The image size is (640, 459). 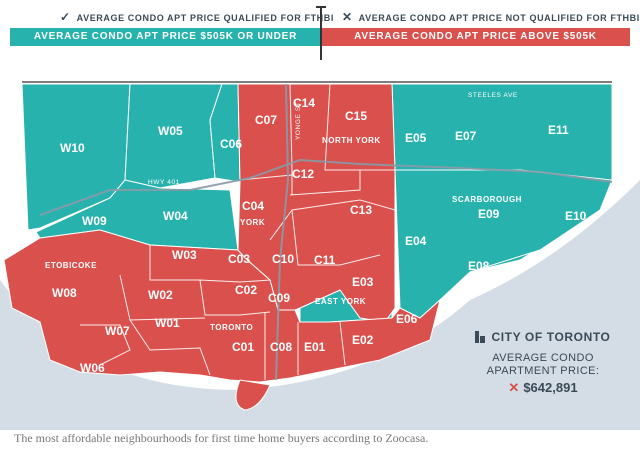 What do you see at coordinates (576, 216) in the screenshot?
I see `district-e10: E10` at bounding box center [576, 216].